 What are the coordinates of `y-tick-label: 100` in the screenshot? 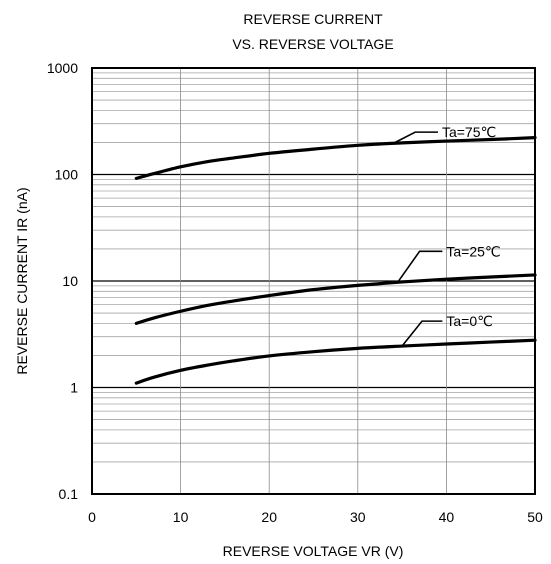 It's located at (67, 175).